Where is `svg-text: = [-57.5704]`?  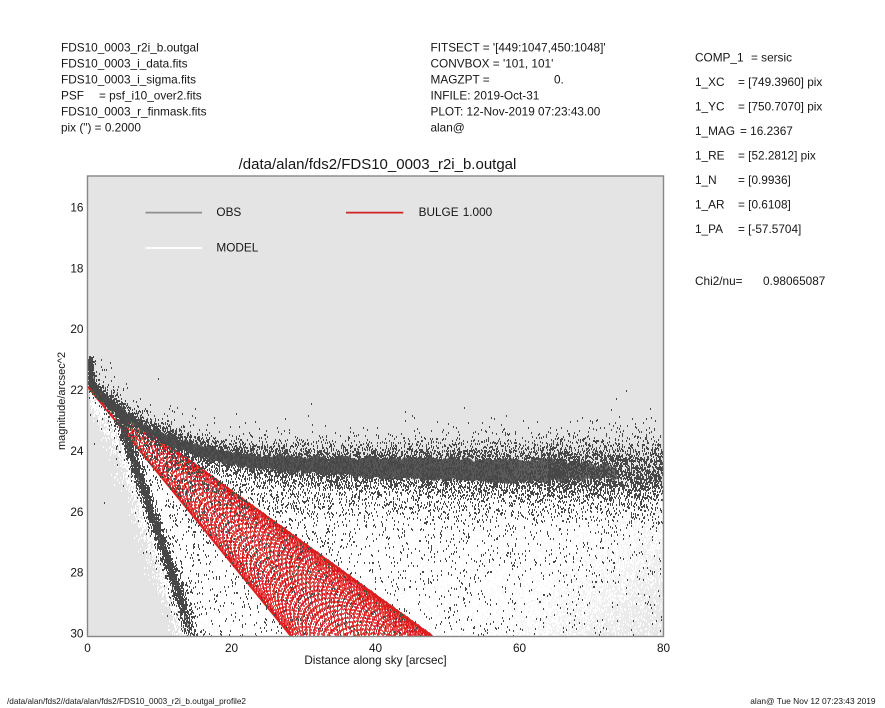 svg-text: = [-57.5704] is located at coordinates (769, 229).